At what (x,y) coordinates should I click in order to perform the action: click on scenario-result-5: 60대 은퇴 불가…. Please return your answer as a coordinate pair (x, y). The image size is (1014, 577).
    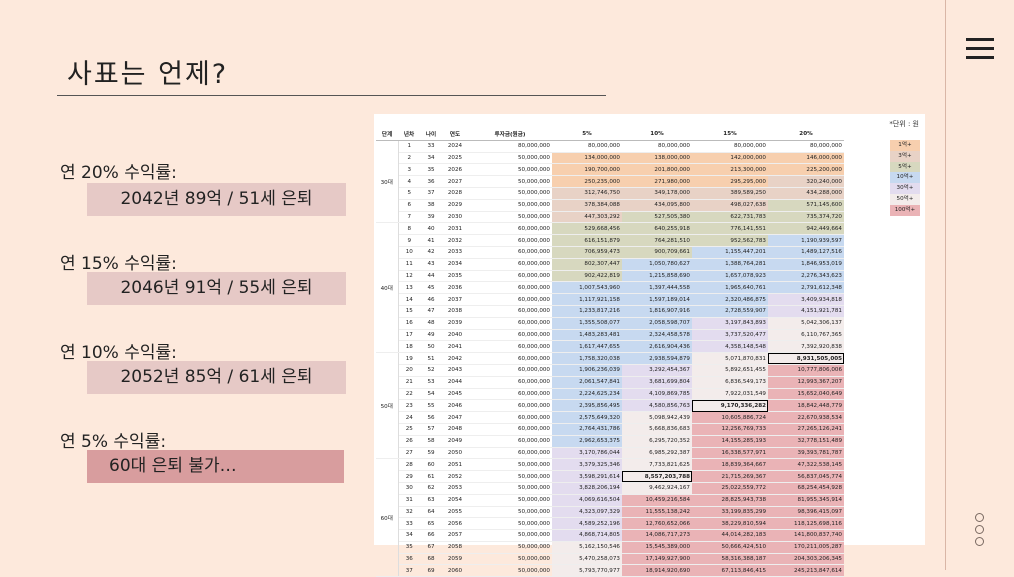
    Looking at the image, I should click on (215, 466).